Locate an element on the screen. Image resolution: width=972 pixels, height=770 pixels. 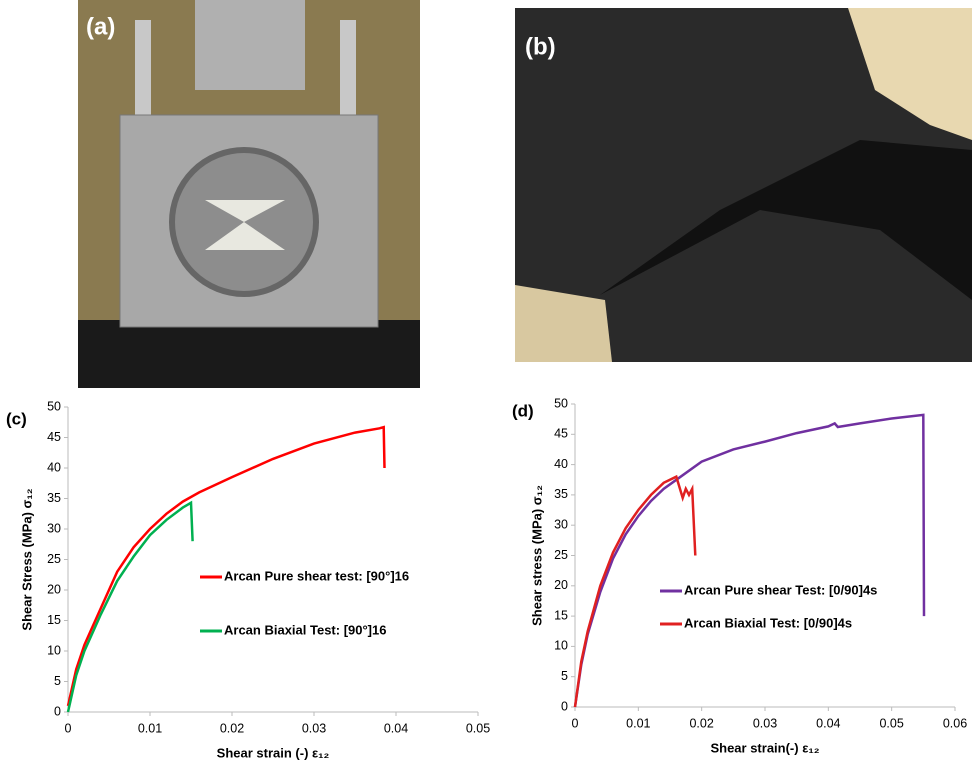
x-axis-label: Shear strain (-) ε₁₂ is located at coordinates (273, 752).